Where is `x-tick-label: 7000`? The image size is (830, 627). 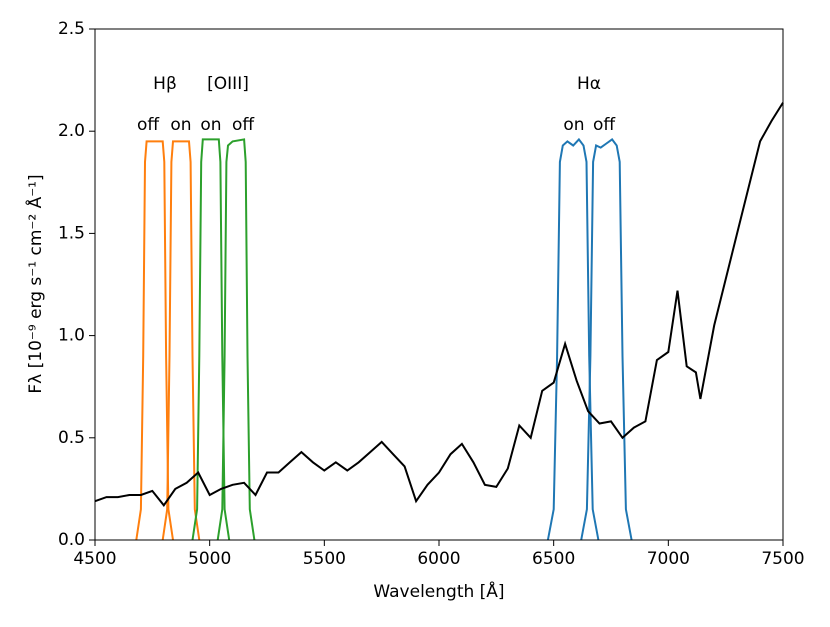 x-tick-label: 7000 is located at coordinates (668, 559).